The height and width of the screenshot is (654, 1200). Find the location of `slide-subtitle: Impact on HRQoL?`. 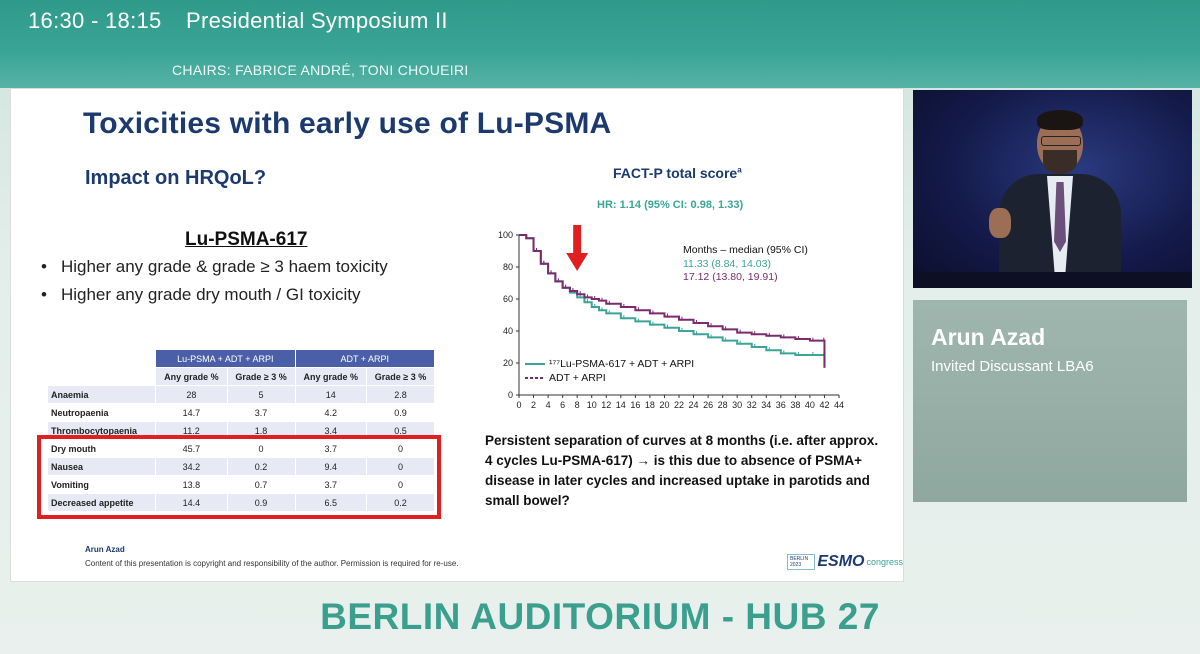

slide-subtitle: Impact on HRQoL? is located at coordinates (176, 178).